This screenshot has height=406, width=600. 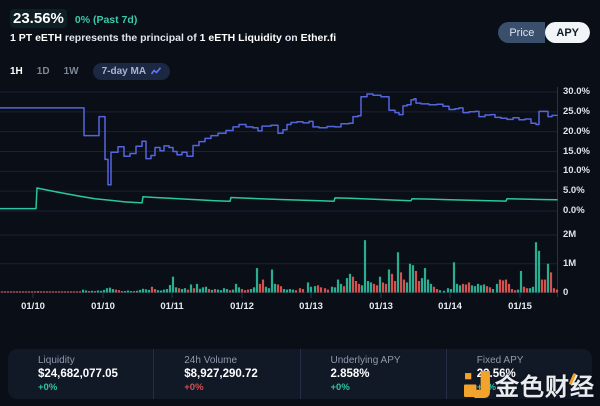 I want to click on price-apy-toggle: Price APY, so click(x=544, y=32).